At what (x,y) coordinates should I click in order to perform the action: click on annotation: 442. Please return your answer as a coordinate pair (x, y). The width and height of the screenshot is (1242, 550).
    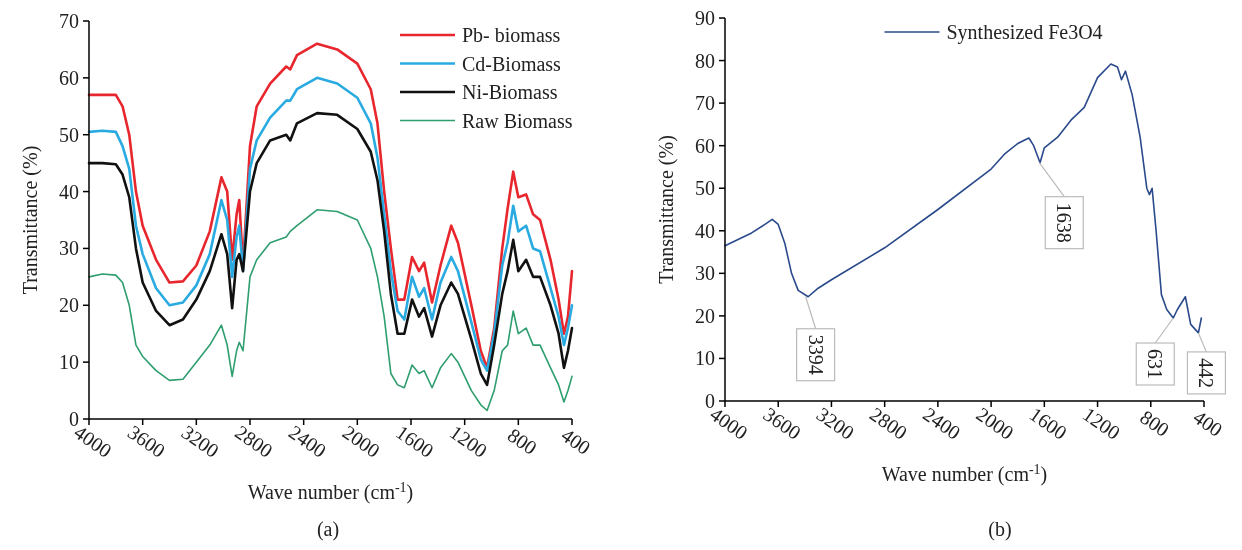
    Looking at the image, I should click on (1206, 372).